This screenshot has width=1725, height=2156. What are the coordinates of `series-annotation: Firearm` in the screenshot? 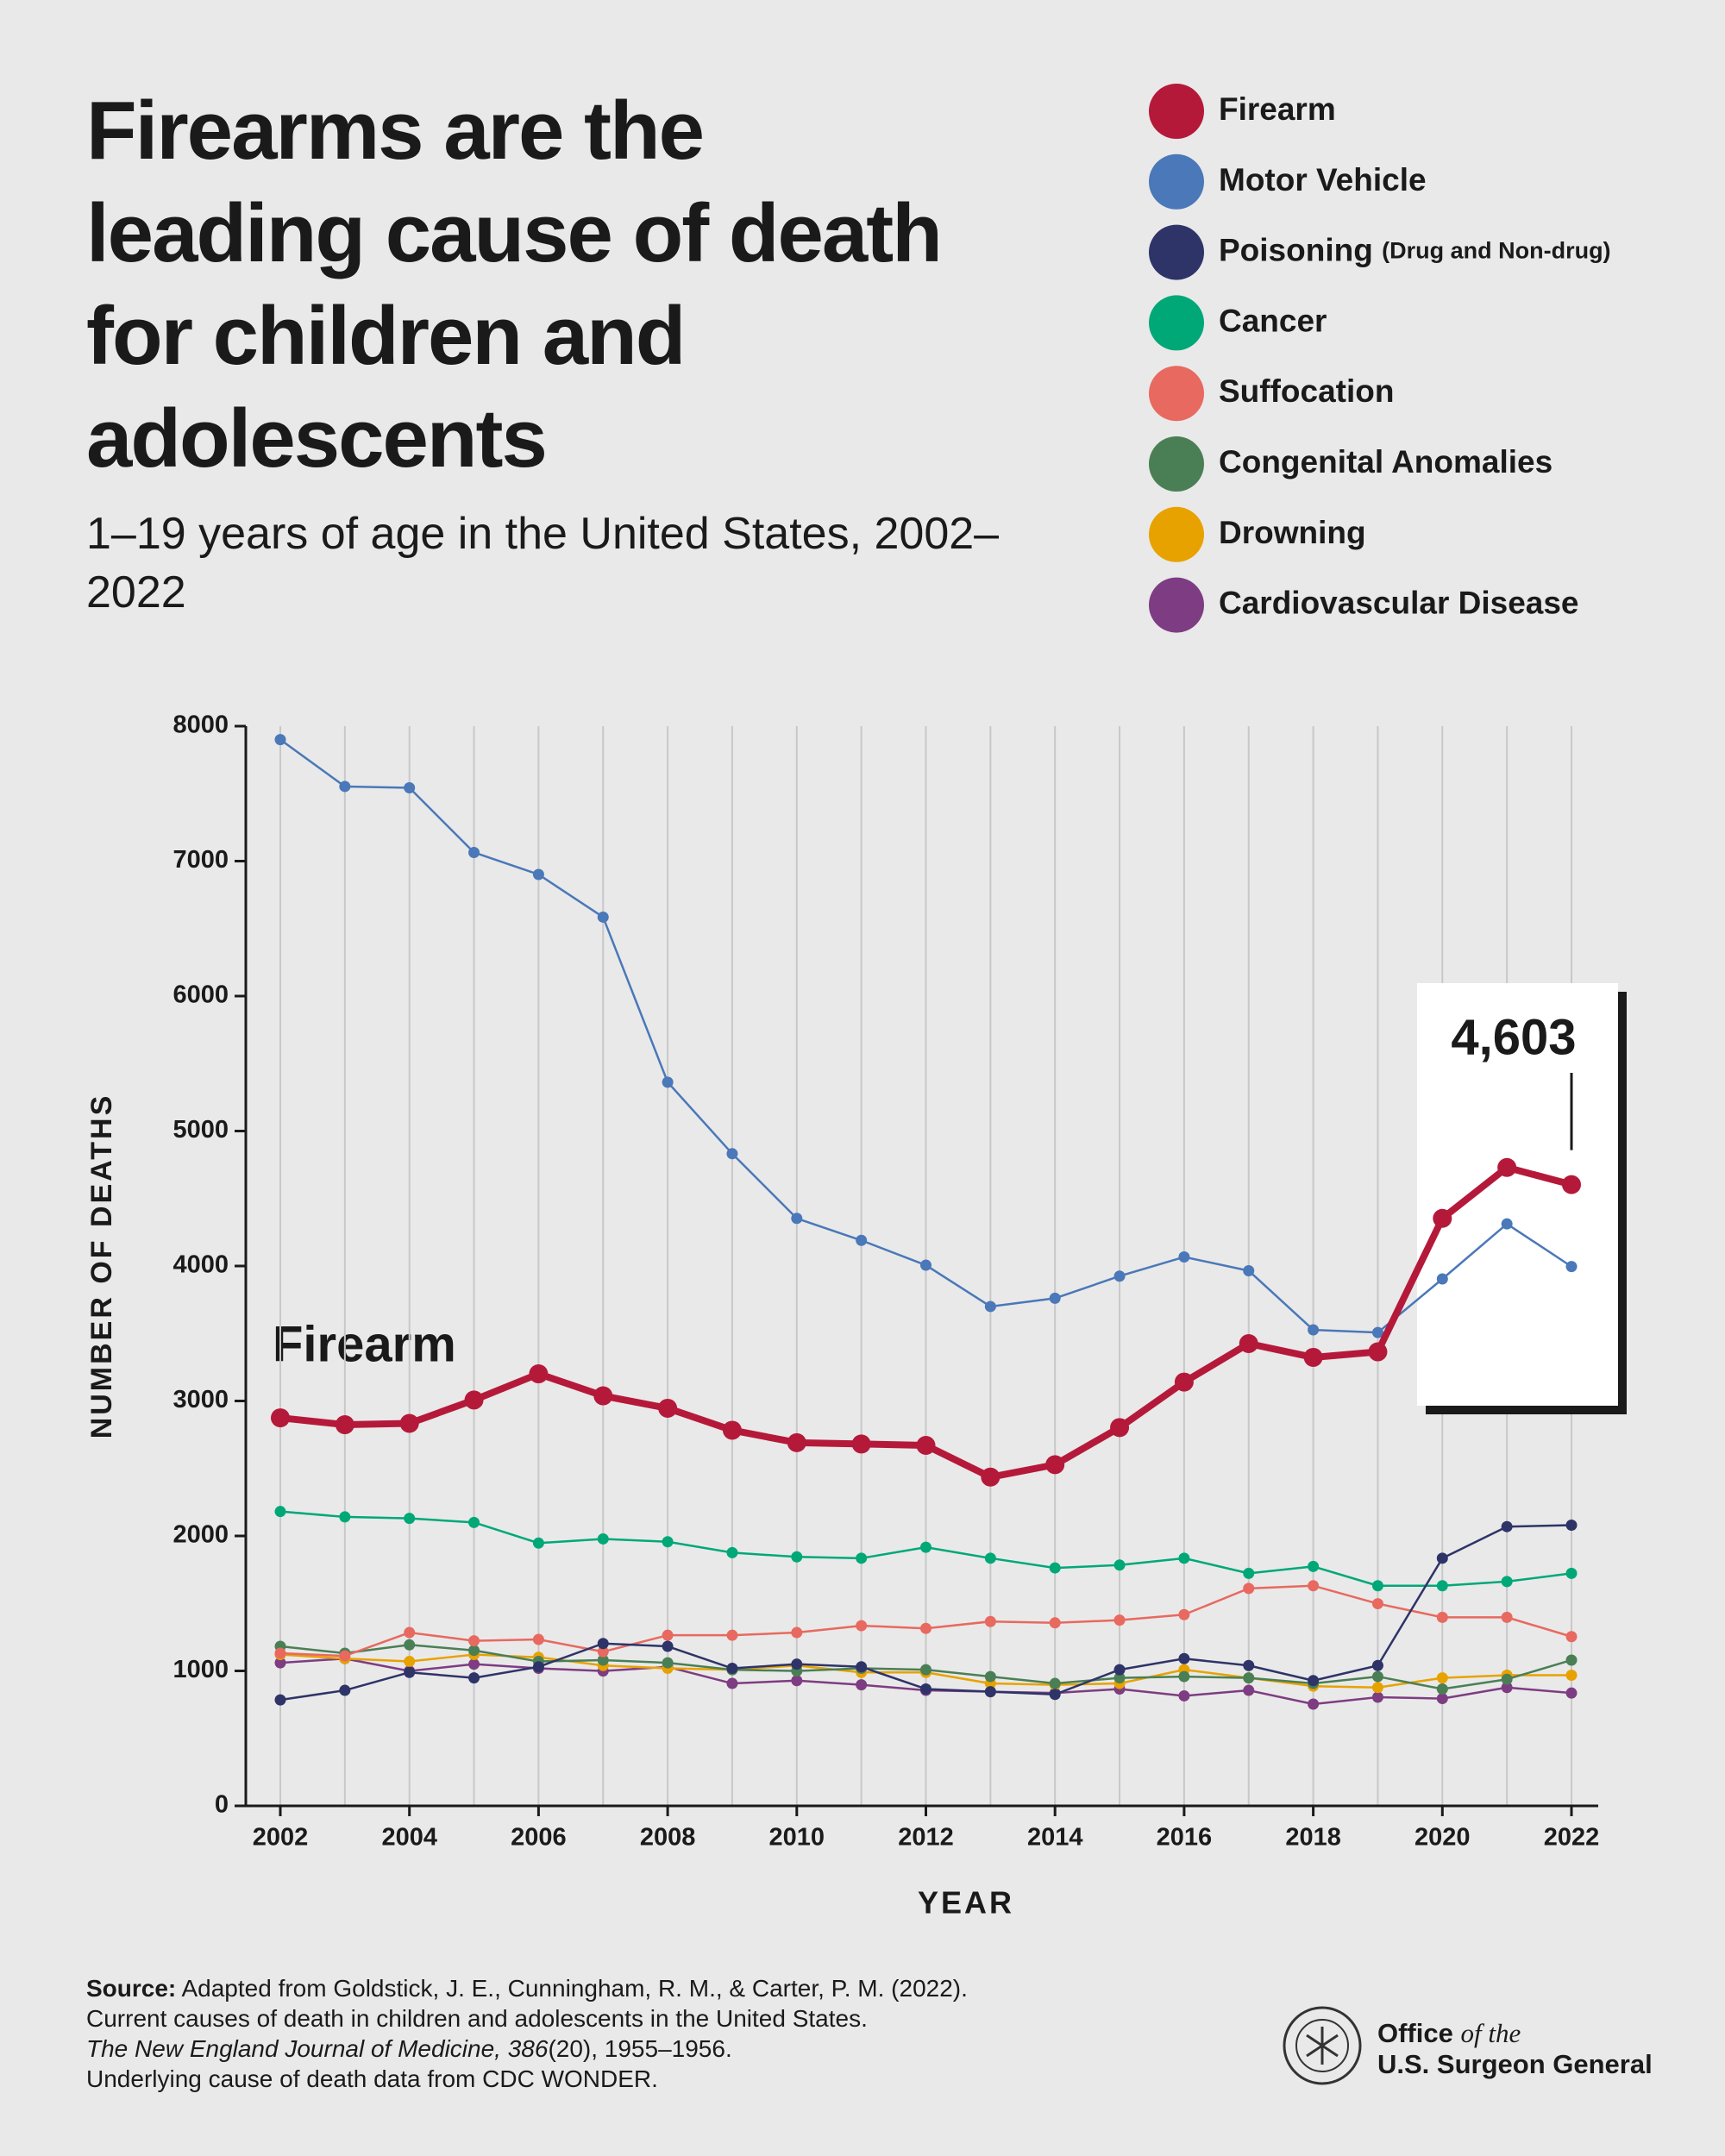 It's located at (365, 1344).